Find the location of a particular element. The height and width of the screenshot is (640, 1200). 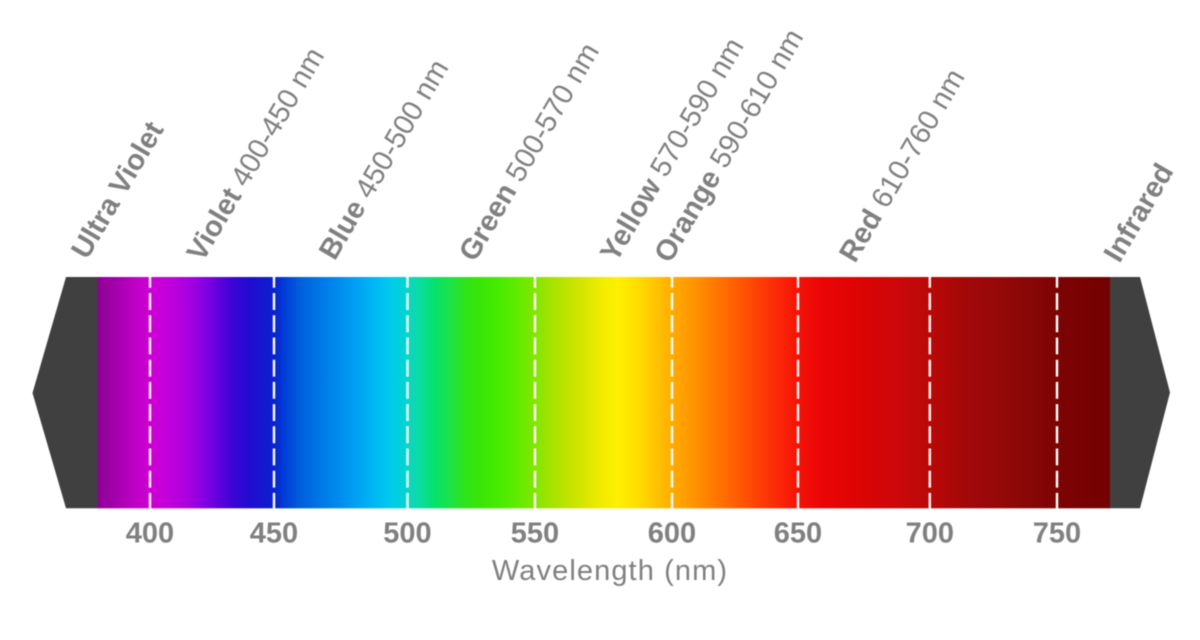

svg-text: 650 is located at coordinates (798, 534).